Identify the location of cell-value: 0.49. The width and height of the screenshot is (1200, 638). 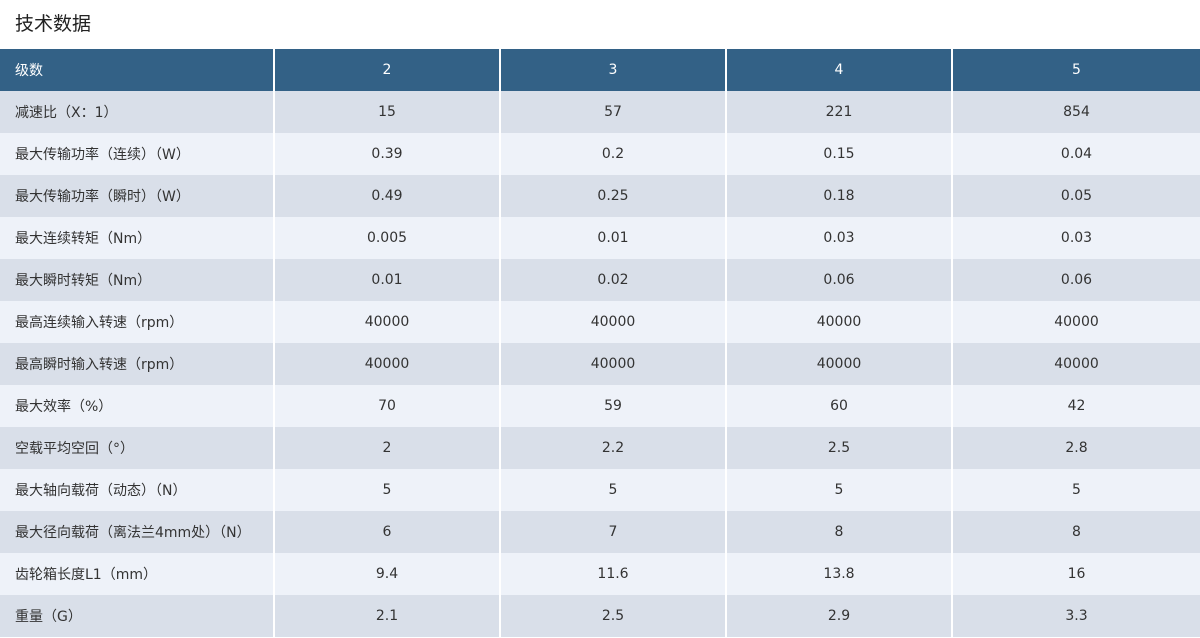
(386, 196).